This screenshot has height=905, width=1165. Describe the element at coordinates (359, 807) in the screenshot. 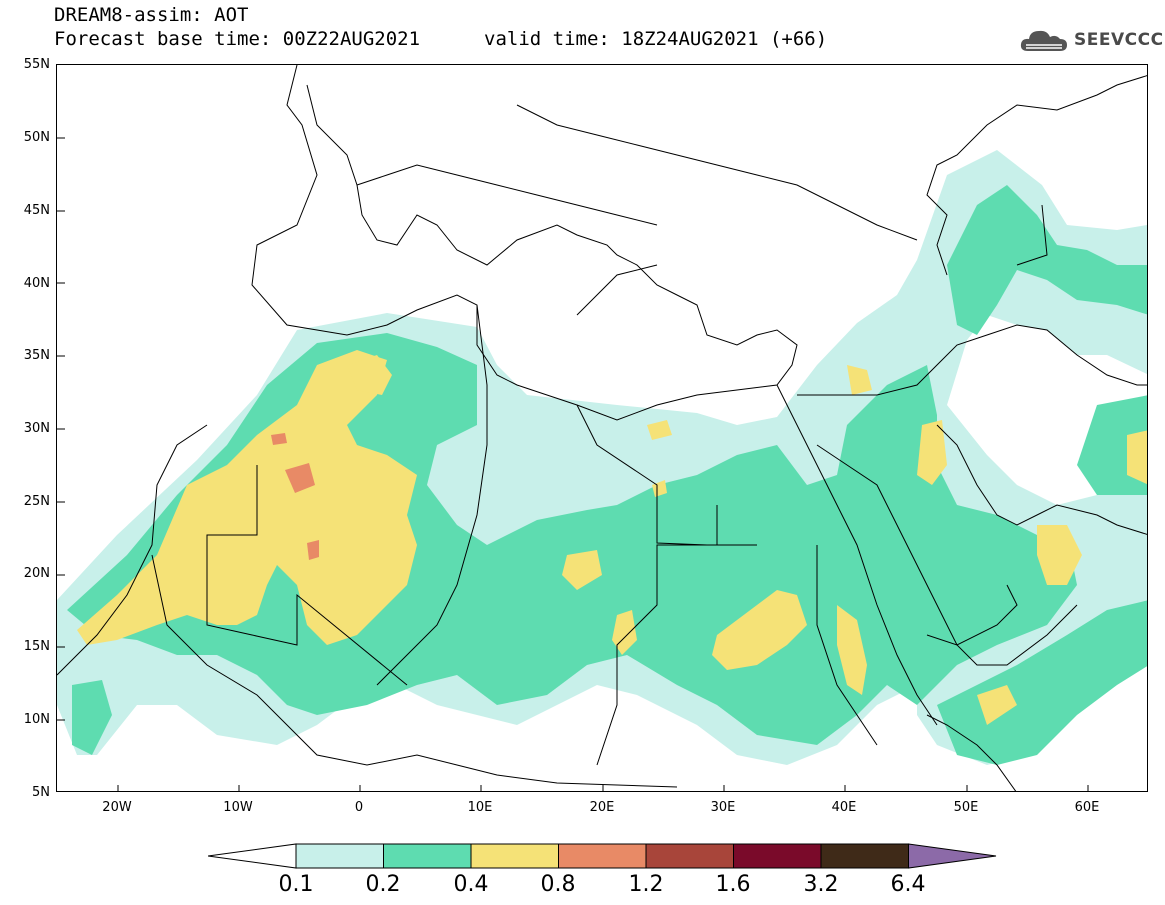

I see `lon-label: 0` at that location.